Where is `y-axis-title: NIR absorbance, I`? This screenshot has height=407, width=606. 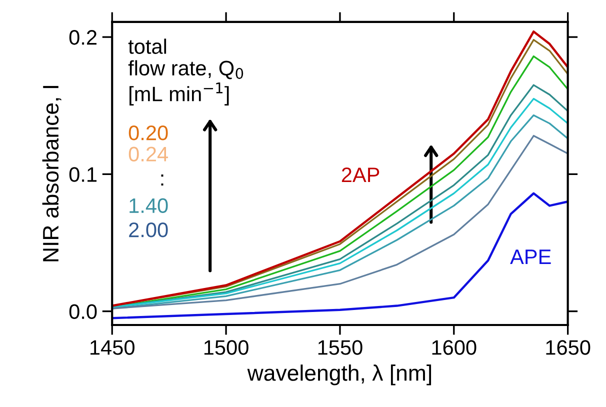 y-axis-title: NIR absorbance, I is located at coordinates (52, 174).